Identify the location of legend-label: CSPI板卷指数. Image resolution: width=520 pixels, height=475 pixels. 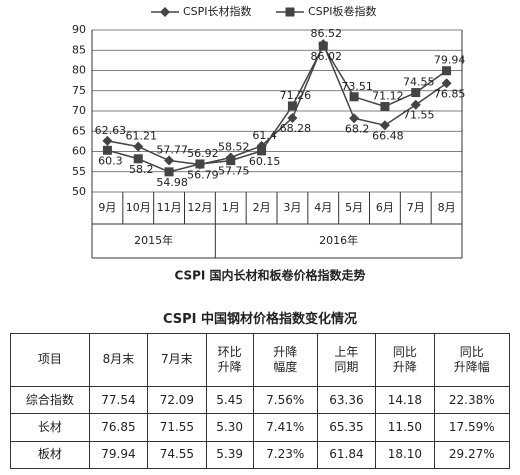
(342, 11).